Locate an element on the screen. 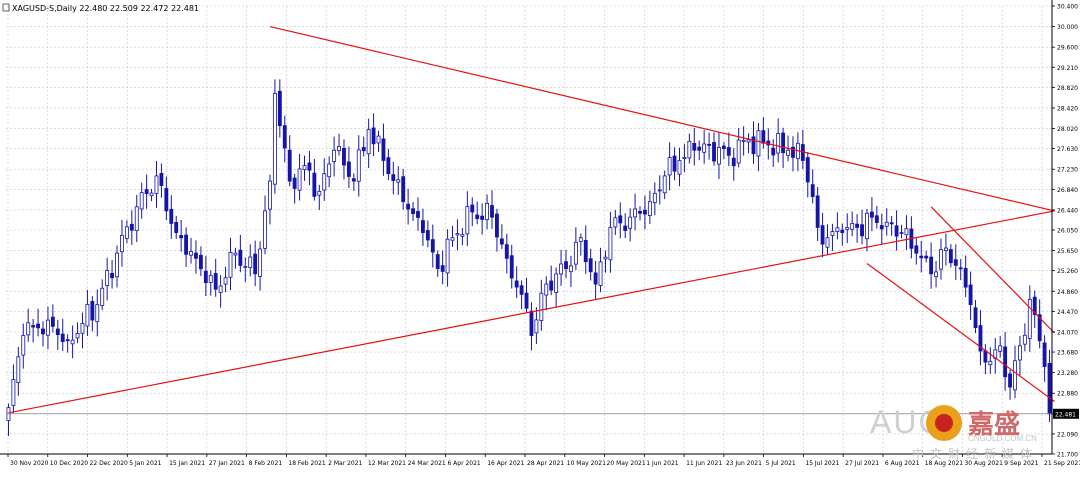 The height and width of the screenshot is (477, 1080). y-tick-label: 21.700 is located at coordinates (1067, 455).